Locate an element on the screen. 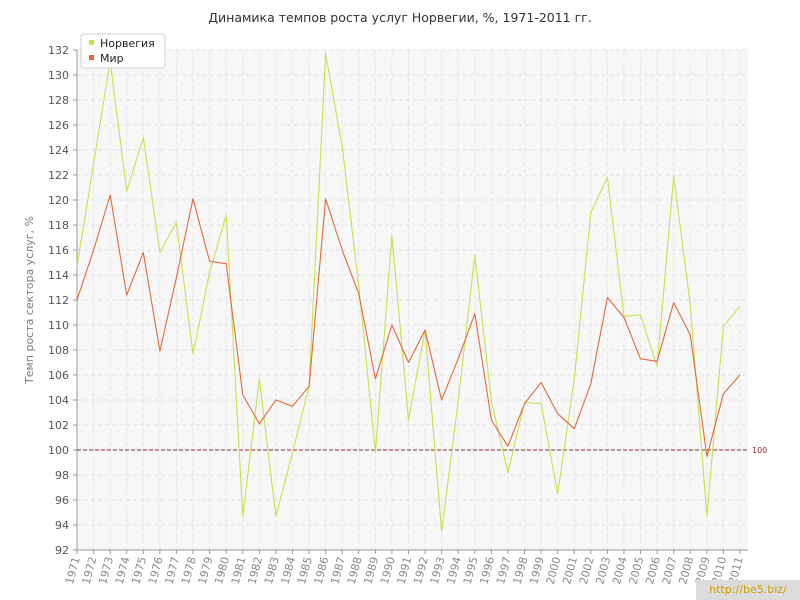 Image resolution: width=800 pixels, height=600 pixels. reference-line-group: 100 is located at coordinates (422, 450).